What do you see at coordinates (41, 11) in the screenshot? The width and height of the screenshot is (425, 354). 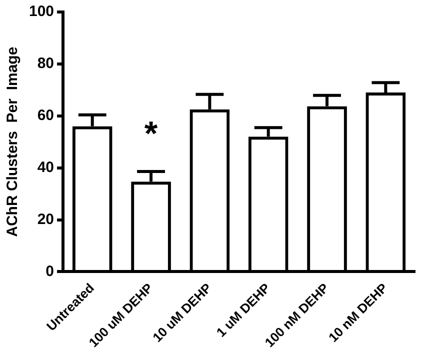 I see `y-tick-label: 100` at bounding box center [41, 11].